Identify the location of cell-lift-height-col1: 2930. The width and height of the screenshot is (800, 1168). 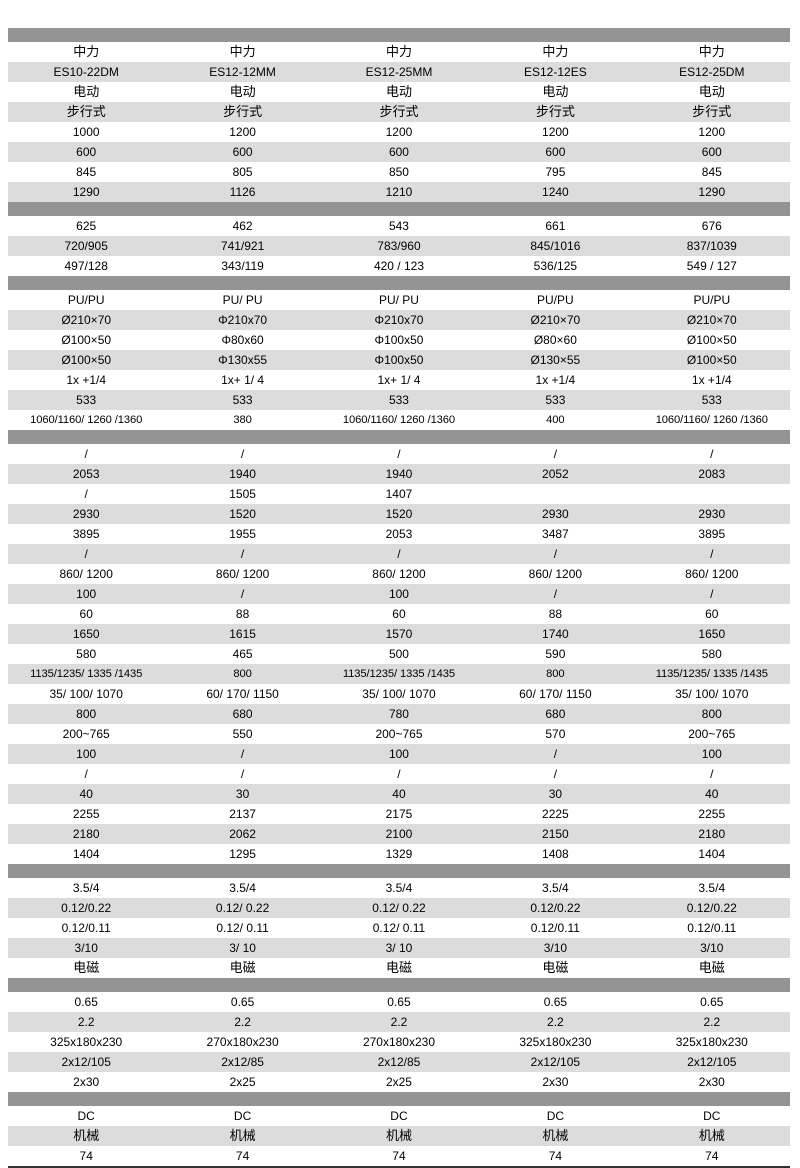
(86, 514).